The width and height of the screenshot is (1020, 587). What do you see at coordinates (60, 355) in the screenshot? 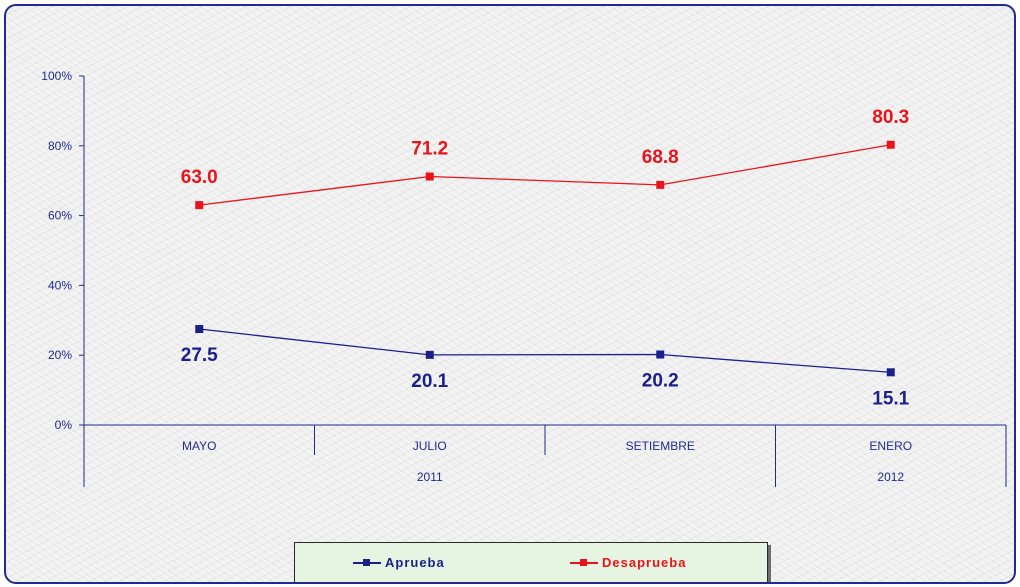
I see `y-tick-label: 20%` at bounding box center [60, 355].